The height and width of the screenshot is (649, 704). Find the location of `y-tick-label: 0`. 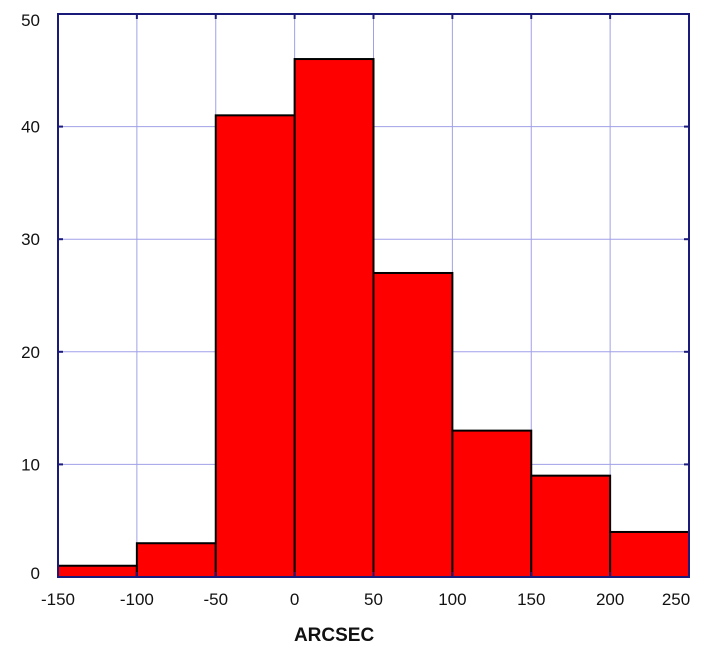

y-tick-label: 0 is located at coordinates (35, 573).